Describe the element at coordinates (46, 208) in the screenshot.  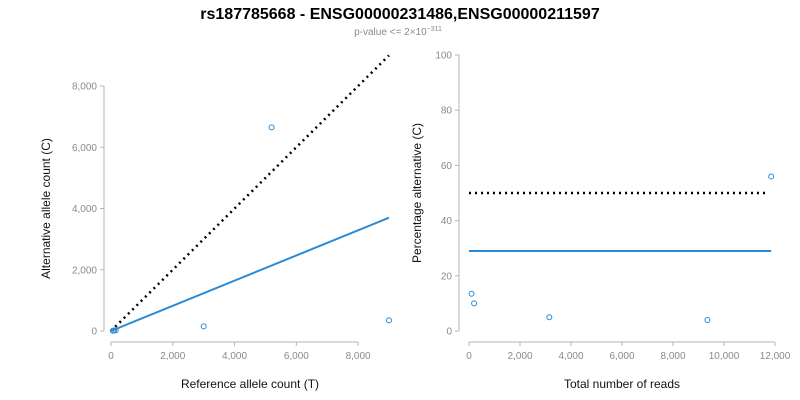
I see `y-axis-label: Alternative allele count (C)` at that location.